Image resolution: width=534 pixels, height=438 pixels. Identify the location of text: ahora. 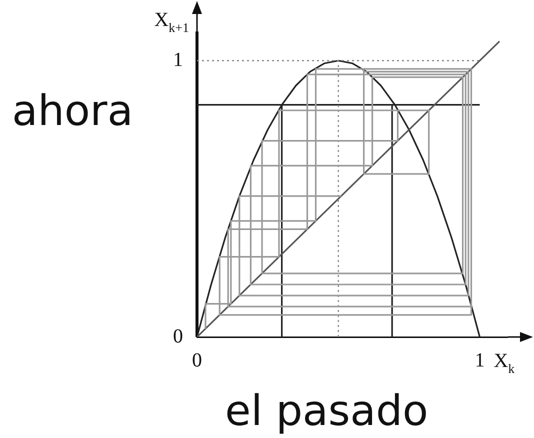
(73, 110).